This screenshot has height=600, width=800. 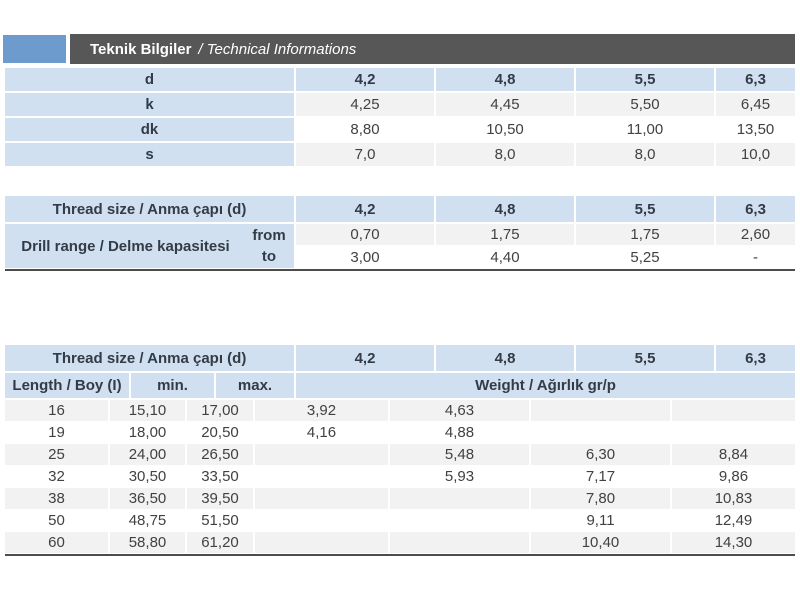 I want to click on section-title: Teknik Bilgiler / Technical Informations, so click(x=432, y=49).